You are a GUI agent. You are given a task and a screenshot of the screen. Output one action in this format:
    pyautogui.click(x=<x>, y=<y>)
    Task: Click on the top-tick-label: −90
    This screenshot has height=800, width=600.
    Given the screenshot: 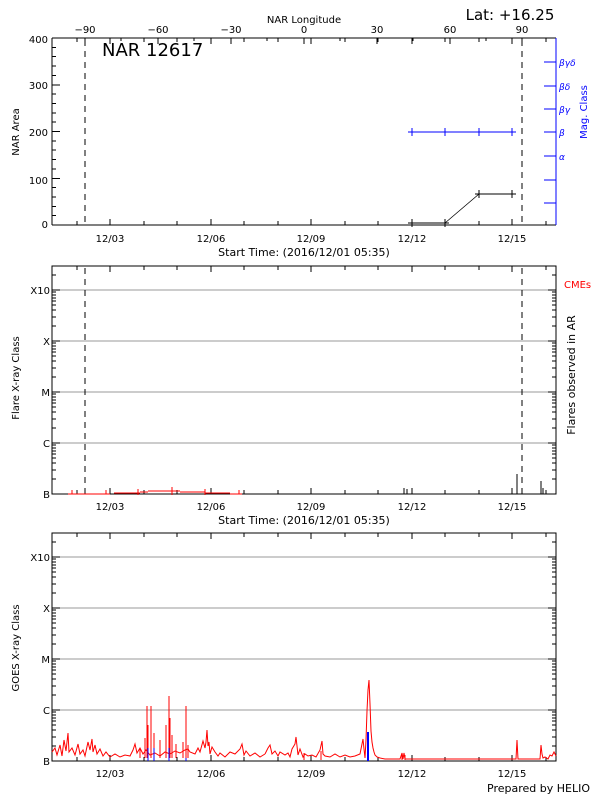 What is the action you would take?
    pyautogui.click(x=84, y=30)
    